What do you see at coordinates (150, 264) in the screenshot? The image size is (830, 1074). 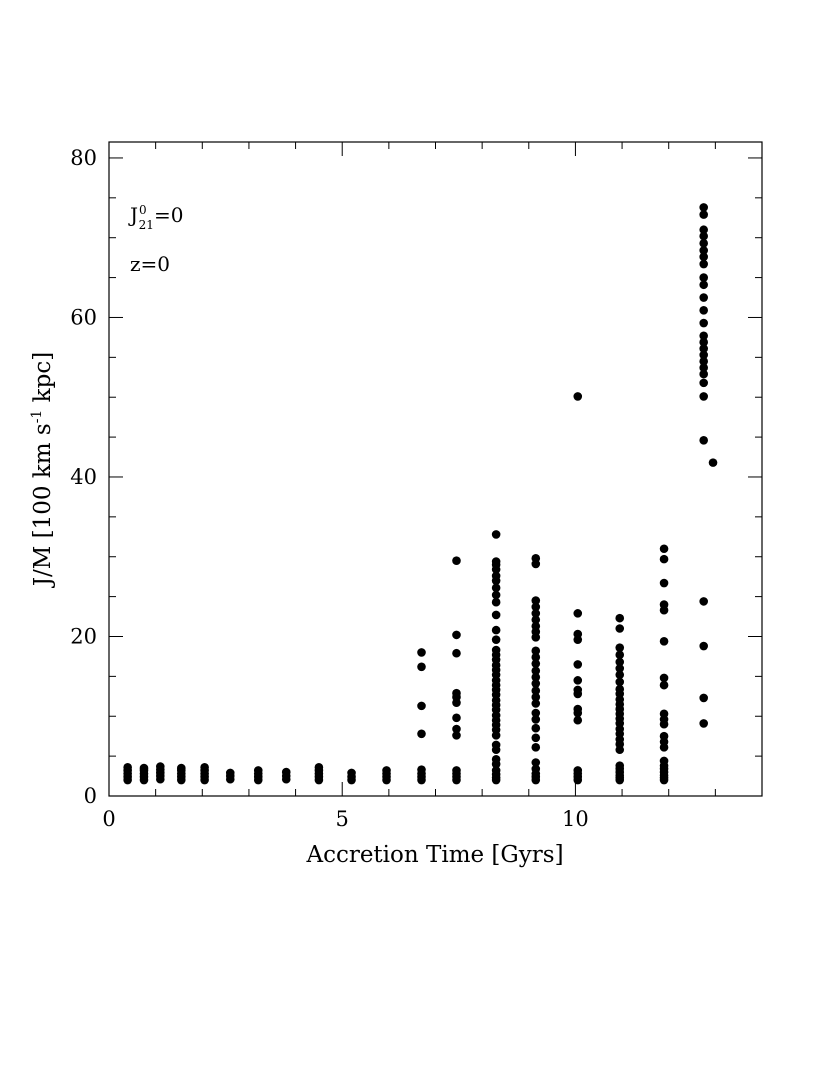 I see `annotation-redshift: z=0` at bounding box center [150, 264].